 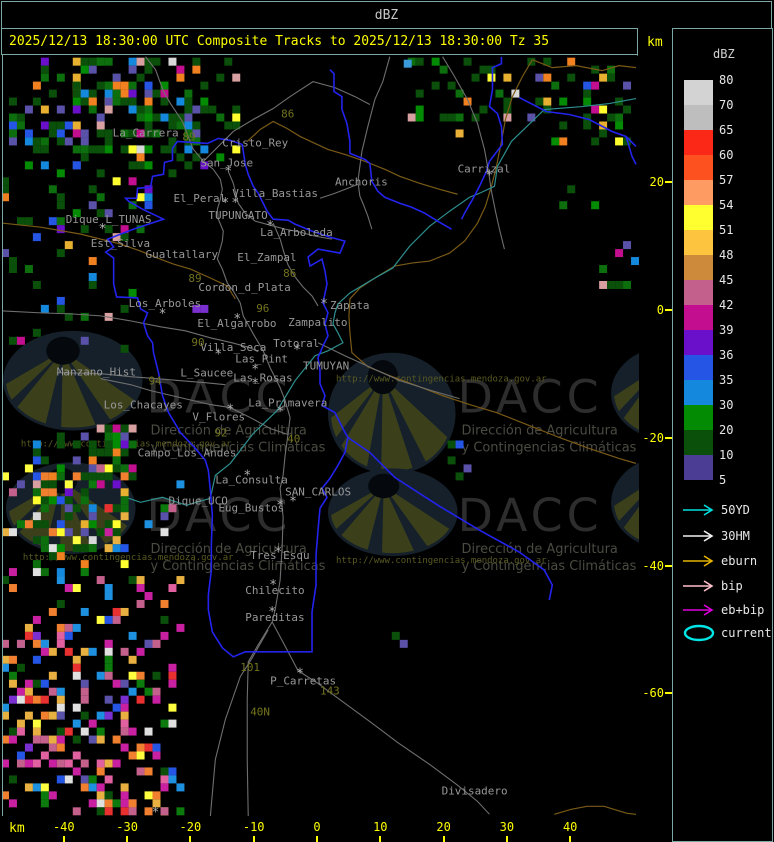 What do you see at coordinates (127, 827) in the screenshot?
I see `x-tick-label: -30` at bounding box center [127, 827].